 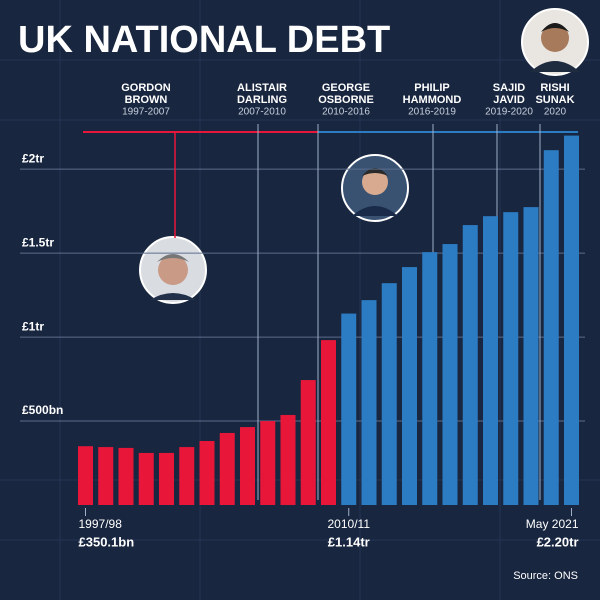 What do you see at coordinates (545, 576) in the screenshot?
I see `source: Source: ONS` at bounding box center [545, 576].